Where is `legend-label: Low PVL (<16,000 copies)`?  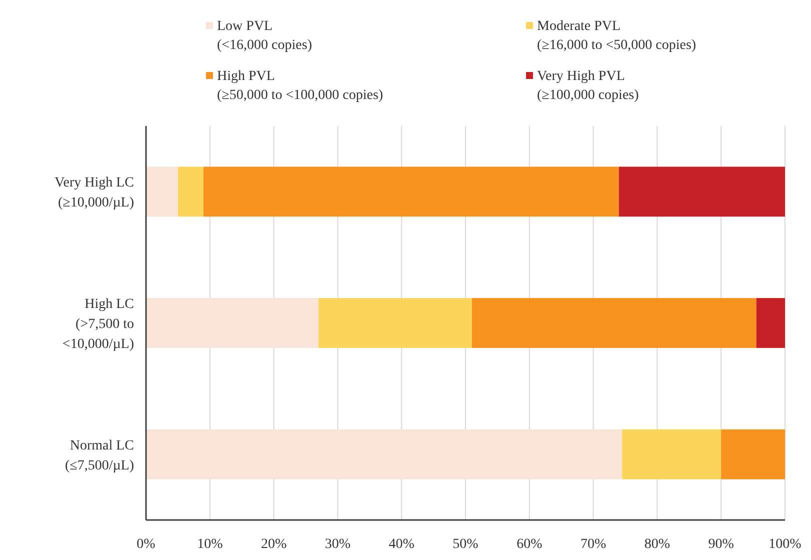 legend-label: Low PVL (<16,000 copies) is located at coordinates (264, 36).